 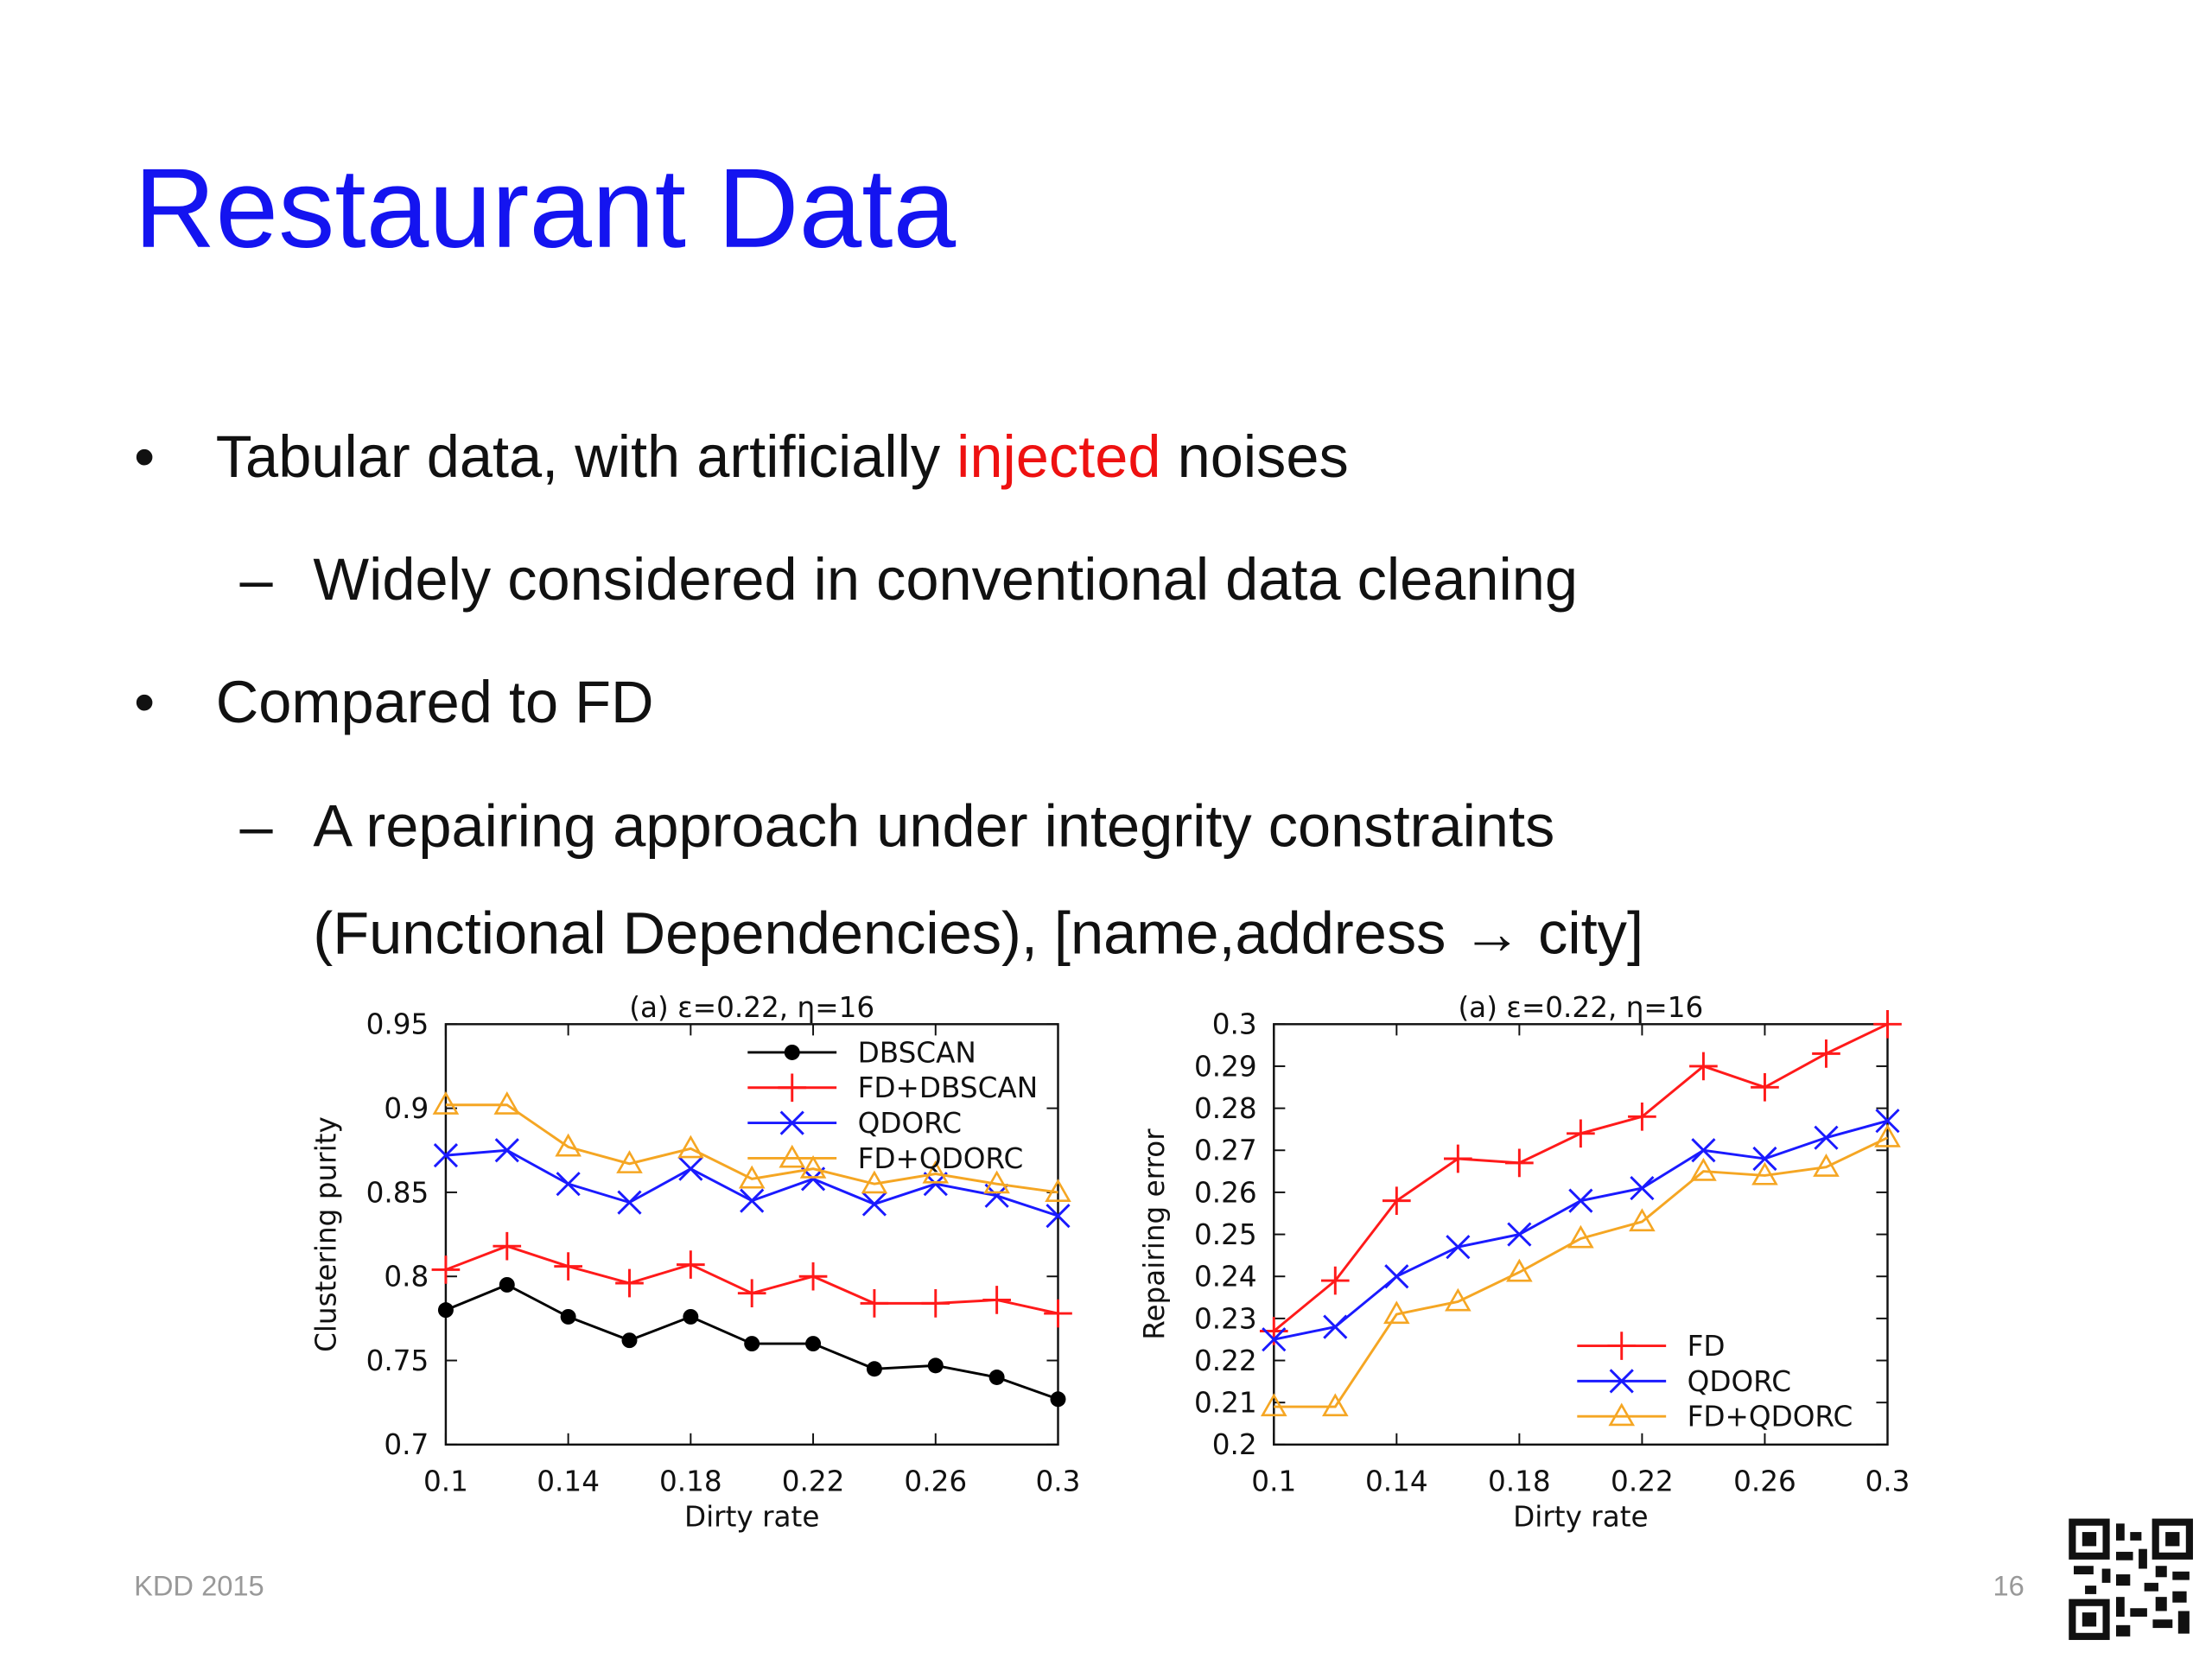 I want to click on y-tick-label: 0.25, so click(x=1225, y=1234).